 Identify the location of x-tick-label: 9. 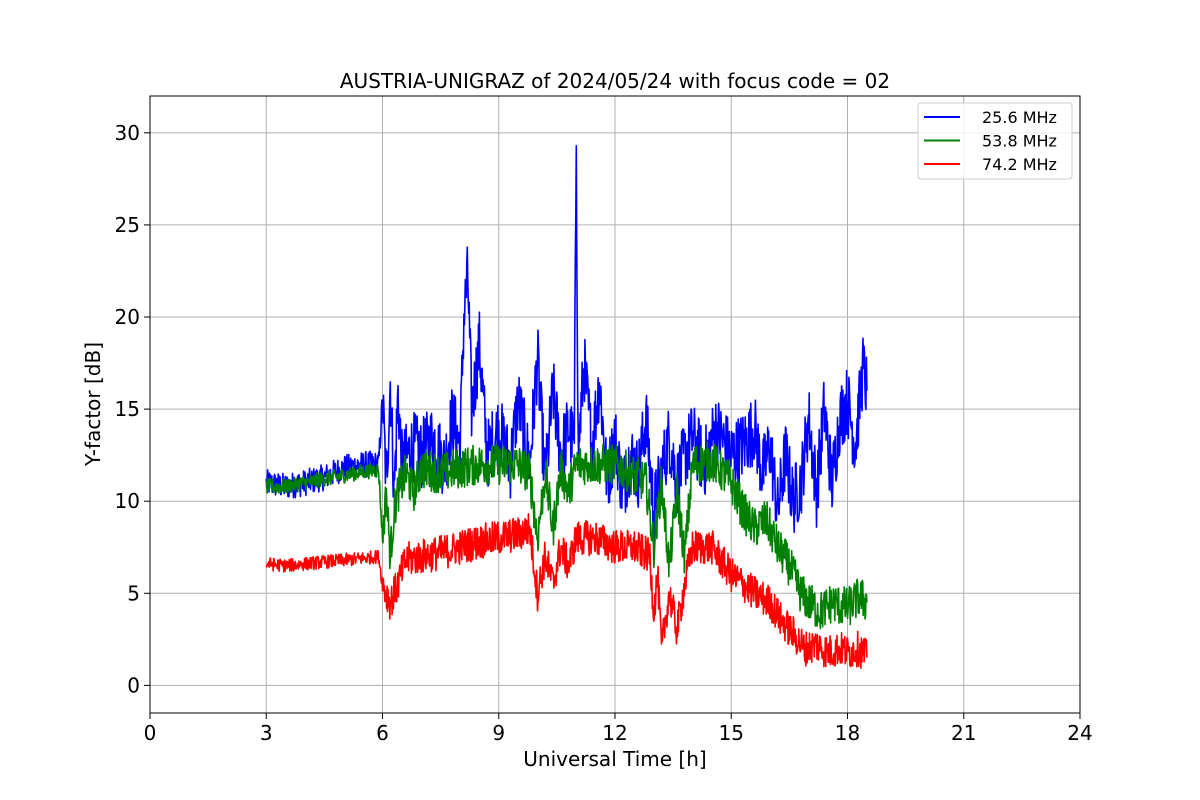
(498, 733).